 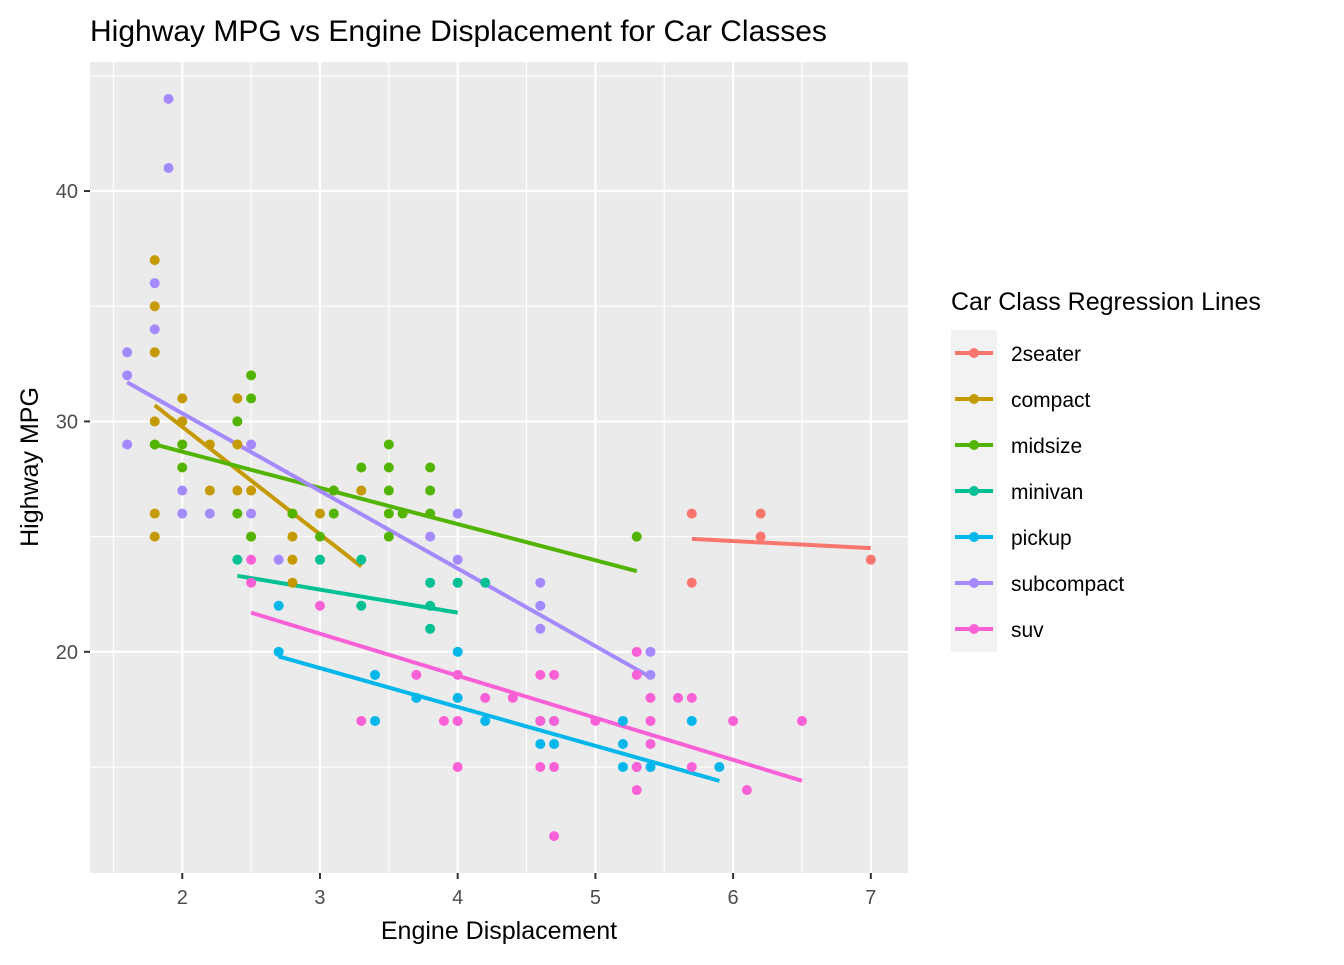 What do you see at coordinates (499, 931) in the screenshot?
I see `x-axis-title: Engine Displacement` at bounding box center [499, 931].